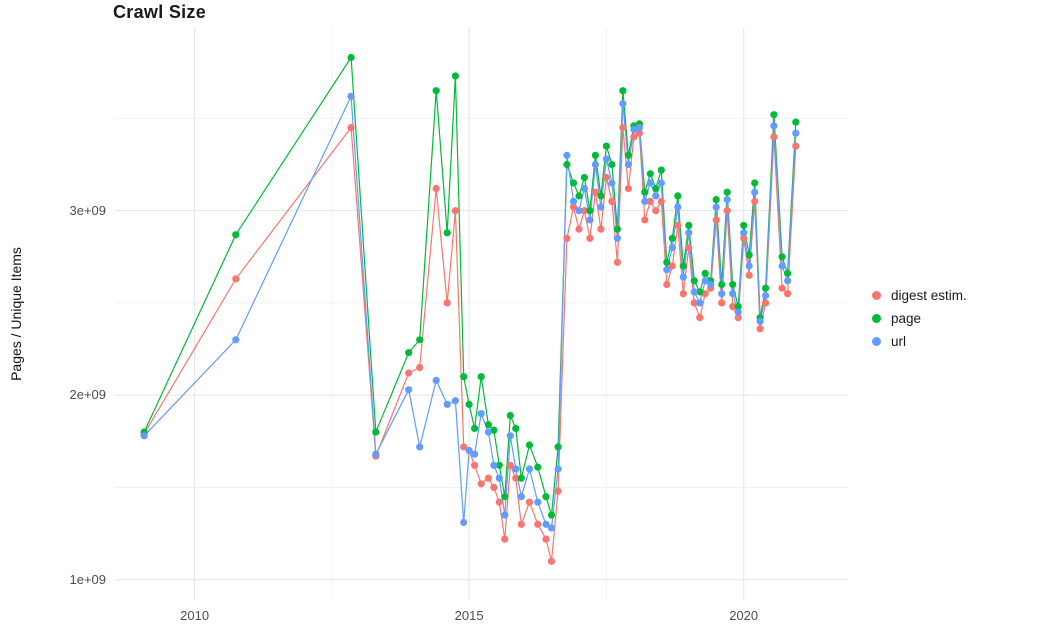 Image resolution: width=1059 pixels, height=639 pixels. Describe the element at coordinates (906, 318) in the screenshot. I see `legend-label-page: page` at that location.